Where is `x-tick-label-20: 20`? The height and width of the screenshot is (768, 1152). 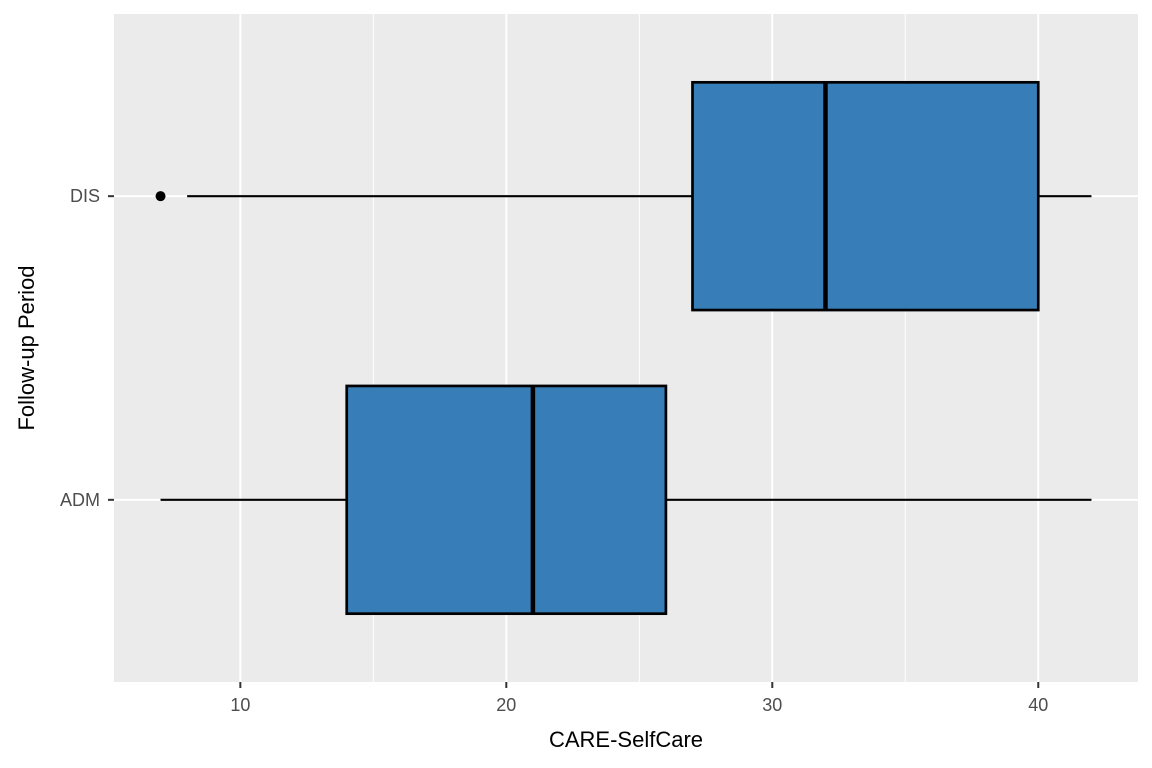
x-tick-label-20: 20 is located at coordinates (506, 705).